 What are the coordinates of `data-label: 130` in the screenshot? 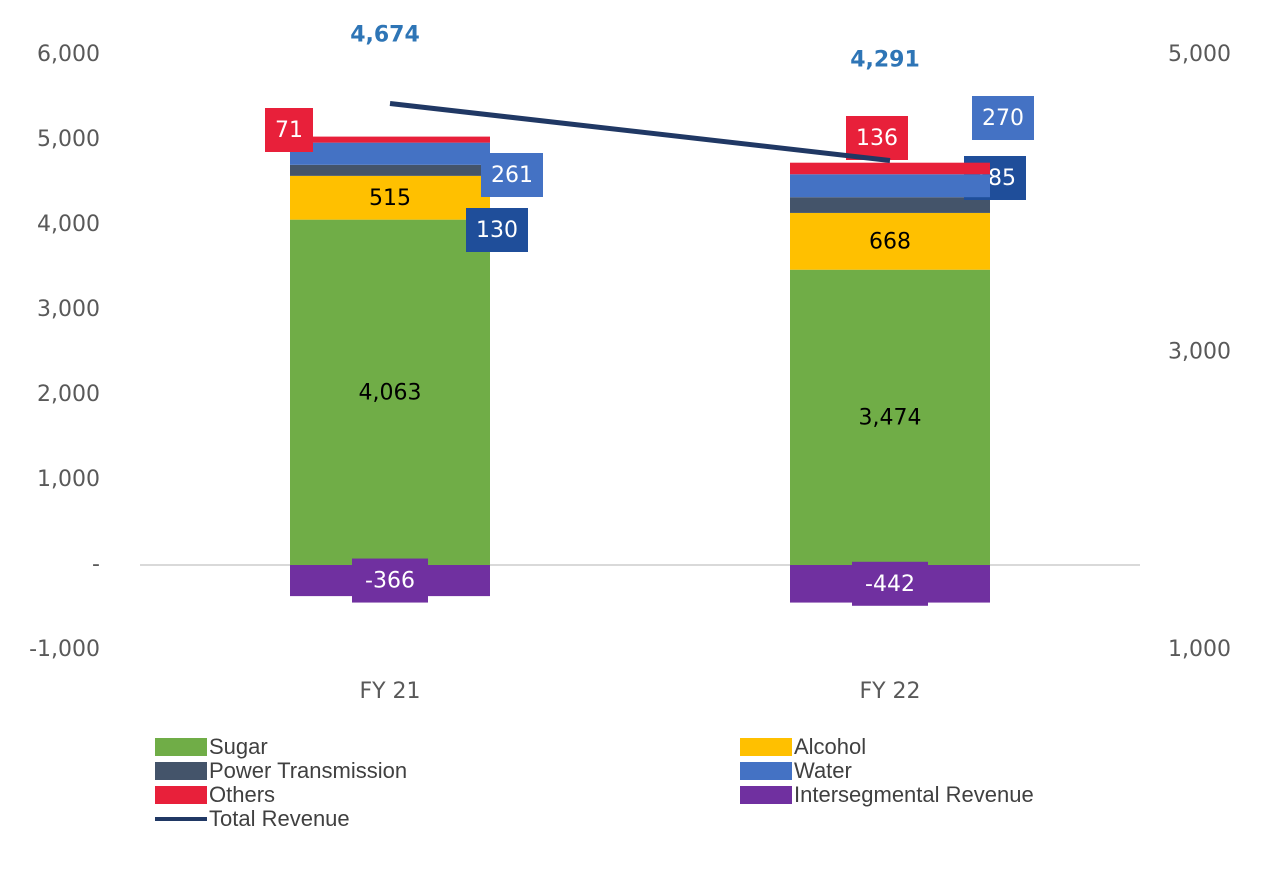 It's located at (497, 230).